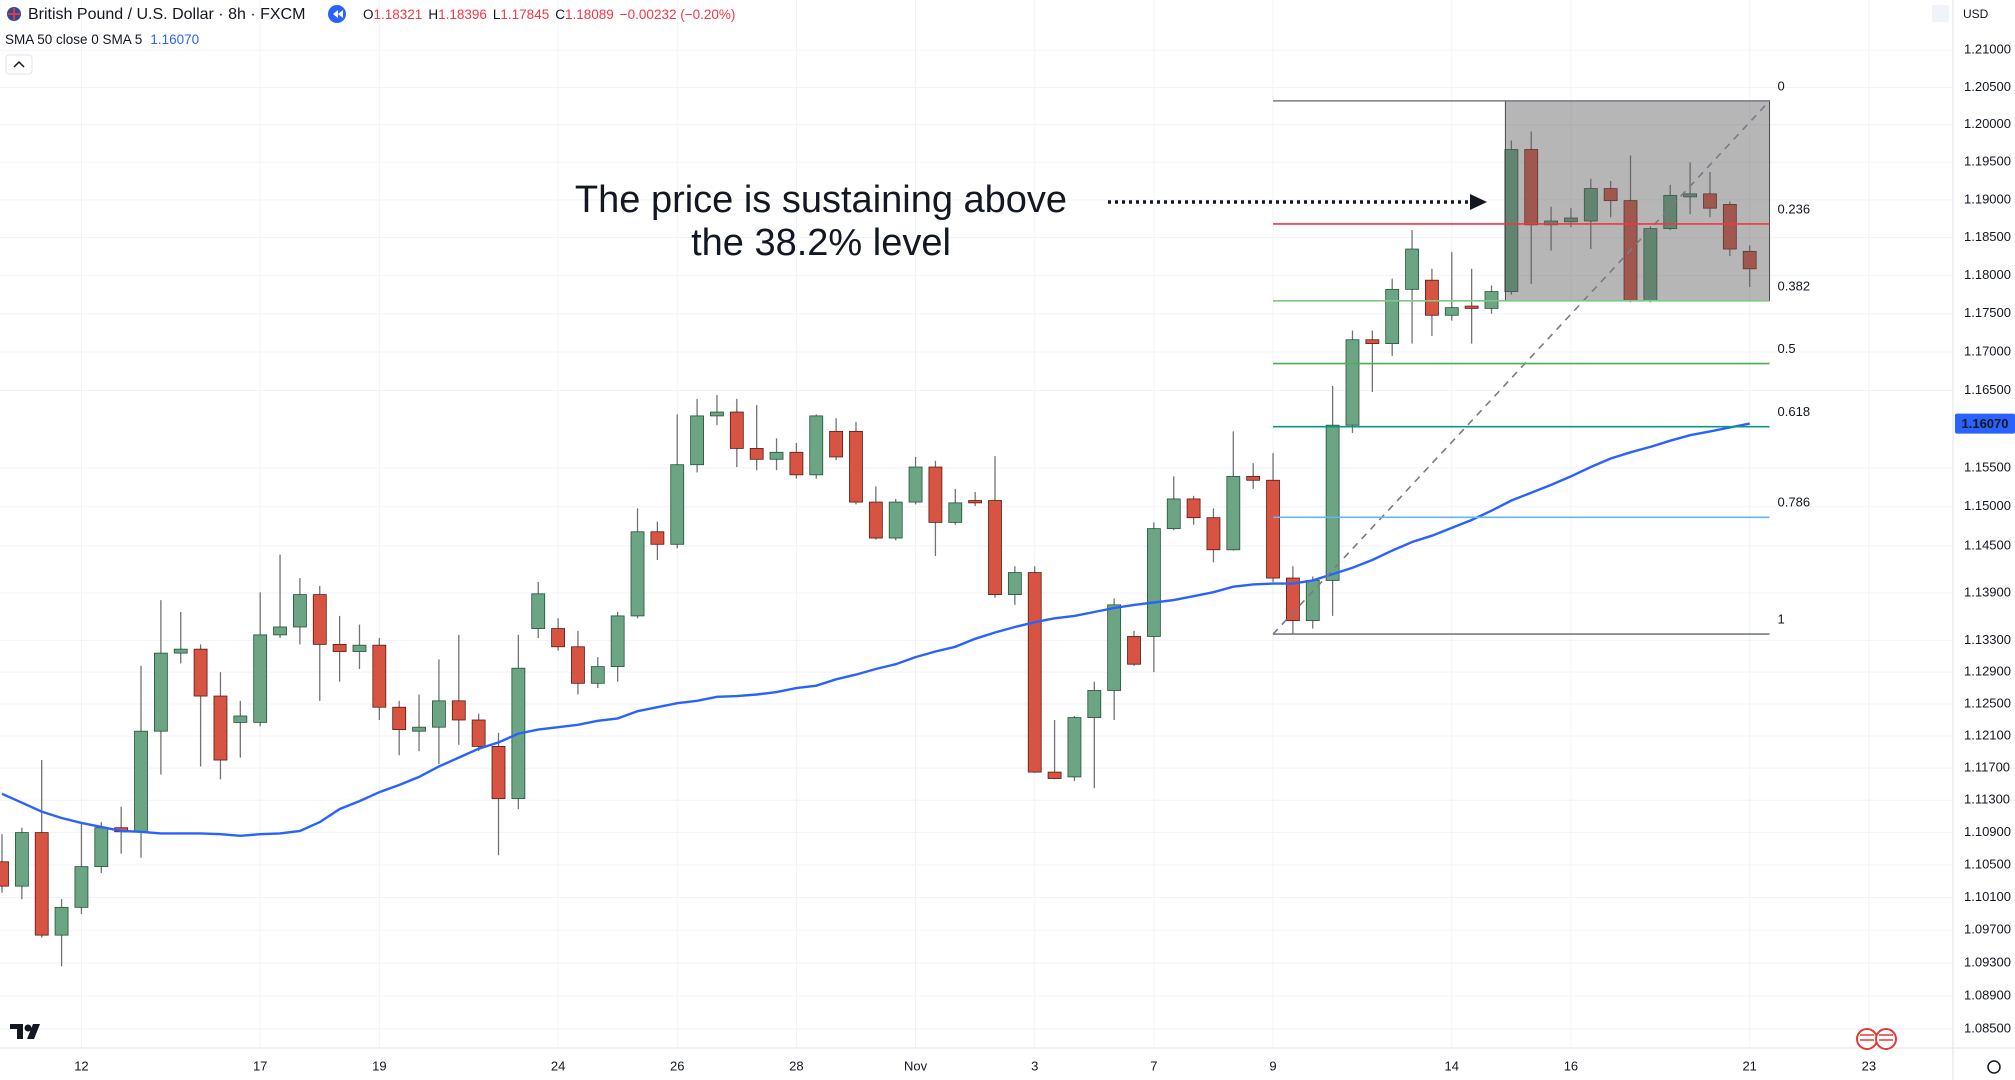 The width and height of the screenshot is (2015, 1080). I want to click on collapse-button, so click(19, 64).